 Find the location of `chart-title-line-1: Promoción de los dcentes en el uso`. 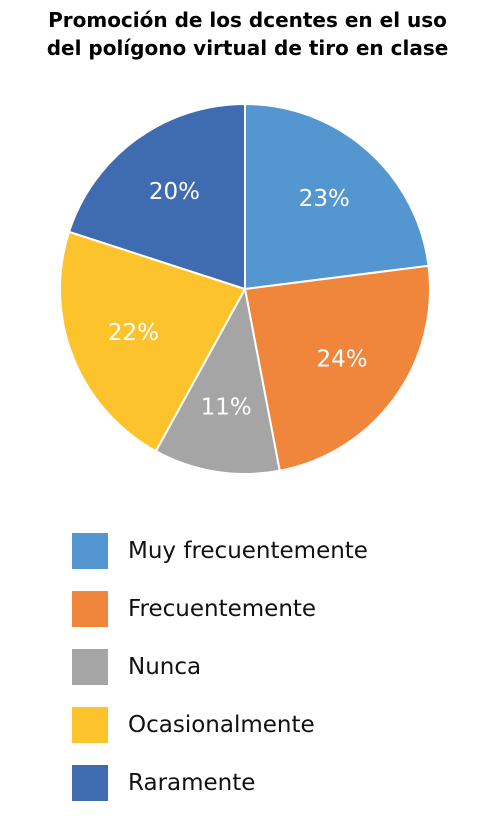

chart-title-line-1: Promoción de los dcentes en el uso is located at coordinates (247, 20).